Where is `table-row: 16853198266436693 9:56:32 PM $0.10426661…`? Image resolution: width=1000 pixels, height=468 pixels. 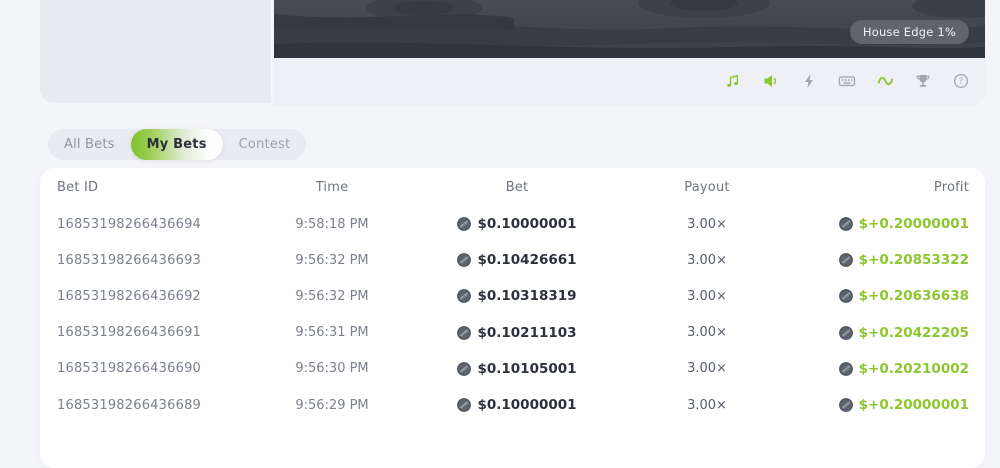
table-row: 16853198266436693 9:56:32 PM $0.10426661… is located at coordinates (512, 260).